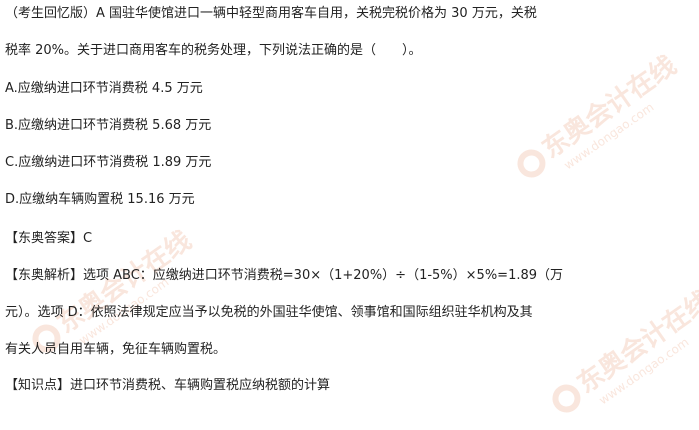 This screenshot has height=430, width=699. Describe the element at coordinates (213, 50) in the screenshot. I see `question-line-2: 税率 20%。关于进口商用客车的税务处理，下列说法正确的是（ ）。` at that location.